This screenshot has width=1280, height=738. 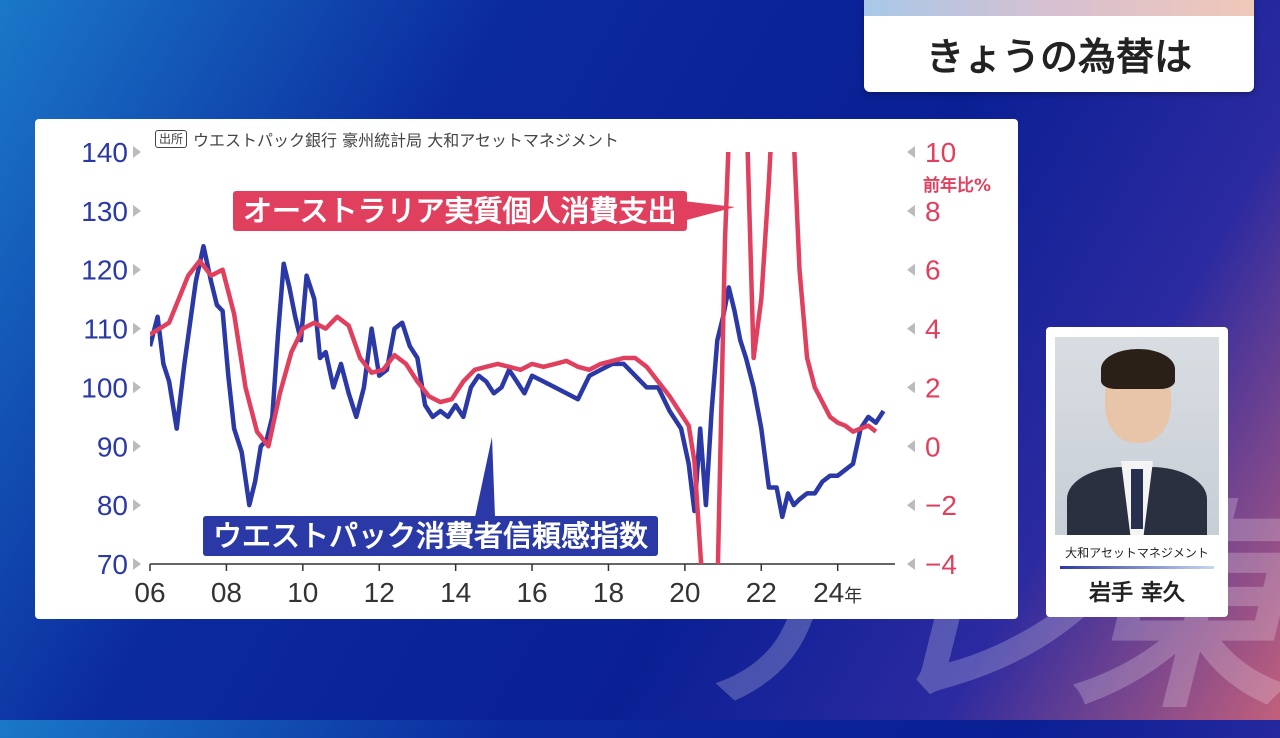 What do you see at coordinates (1137, 436) in the screenshot?
I see `presenter-photo` at bounding box center [1137, 436].